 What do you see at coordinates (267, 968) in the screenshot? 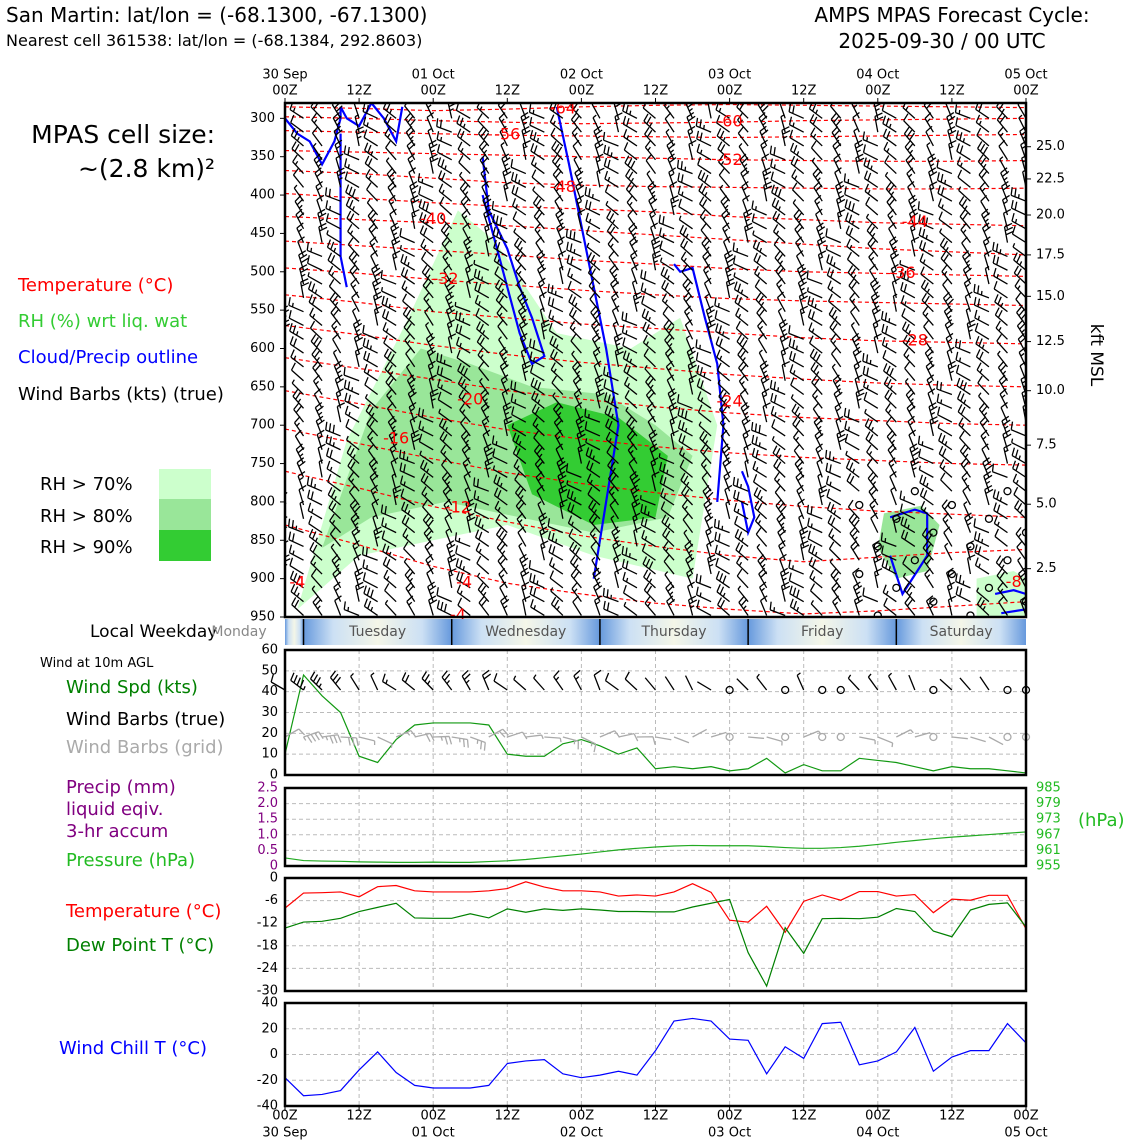
I see `y-tick-label: -24` at bounding box center [267, 968].